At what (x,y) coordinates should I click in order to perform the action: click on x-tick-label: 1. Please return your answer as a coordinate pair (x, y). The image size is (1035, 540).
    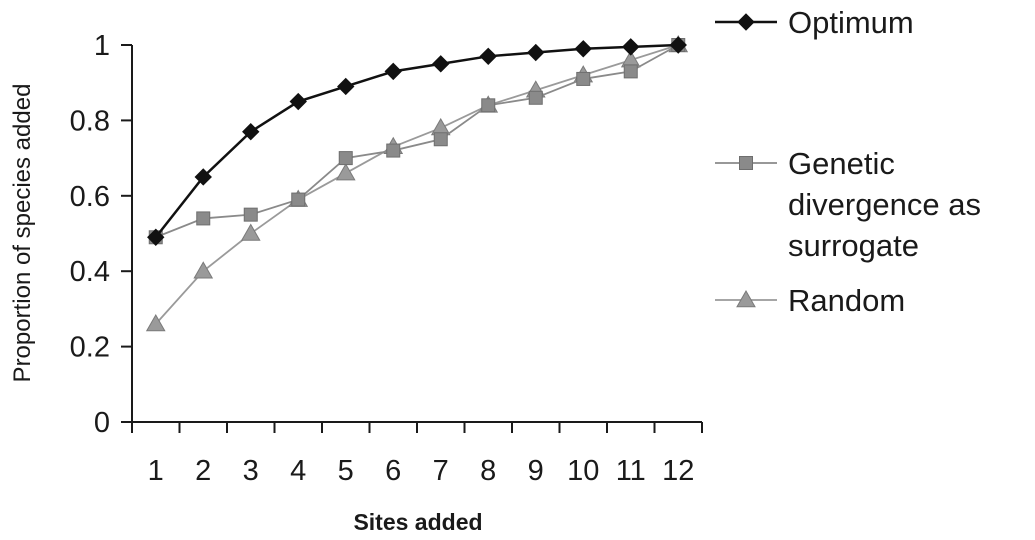
    Looking at the image, I should click on (156, 471).